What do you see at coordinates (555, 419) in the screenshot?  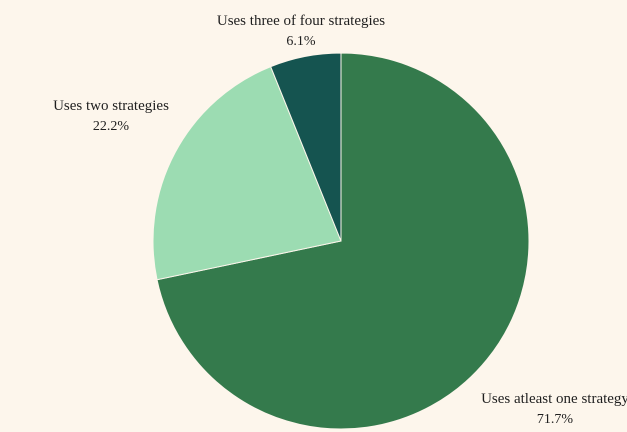 I see `slice-value-one-strategy: 71.7%` at bounding box center [555, 419].